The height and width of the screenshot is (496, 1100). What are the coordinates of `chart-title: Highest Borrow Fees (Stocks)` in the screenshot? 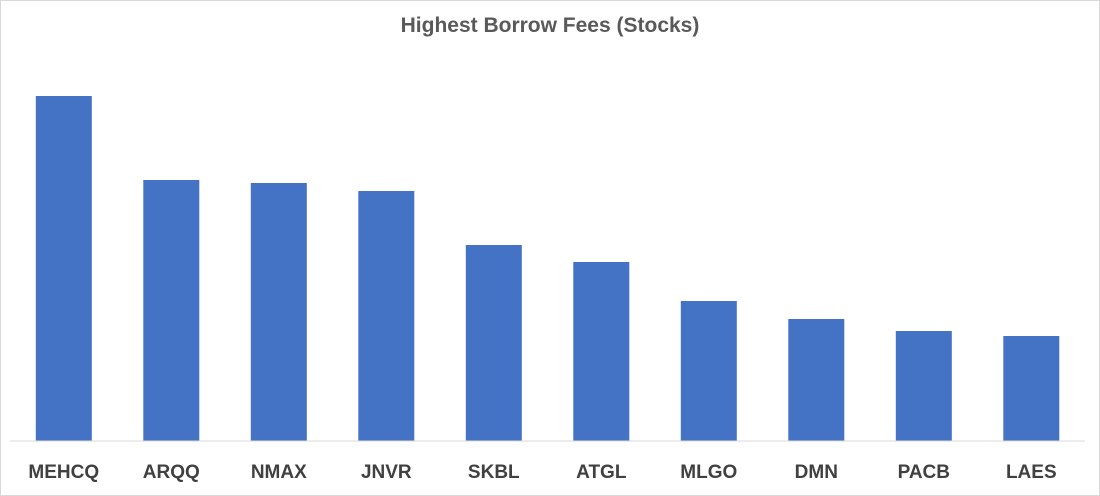 It's located at (550, 25).